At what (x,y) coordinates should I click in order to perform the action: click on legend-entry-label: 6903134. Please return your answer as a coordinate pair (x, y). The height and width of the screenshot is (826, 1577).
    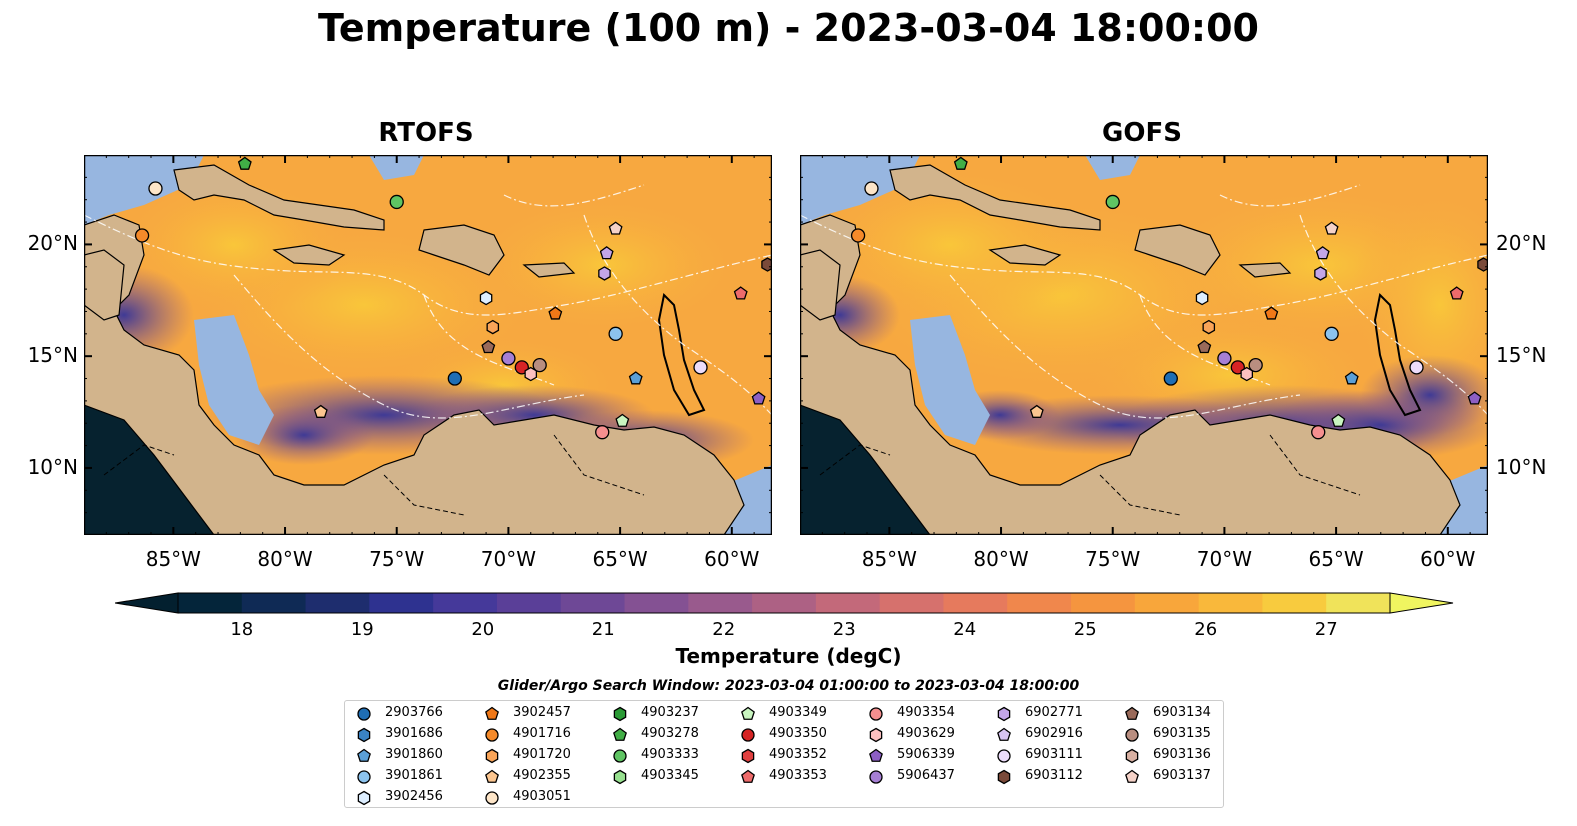
    Looking at the image, I should click on (1182, 712).